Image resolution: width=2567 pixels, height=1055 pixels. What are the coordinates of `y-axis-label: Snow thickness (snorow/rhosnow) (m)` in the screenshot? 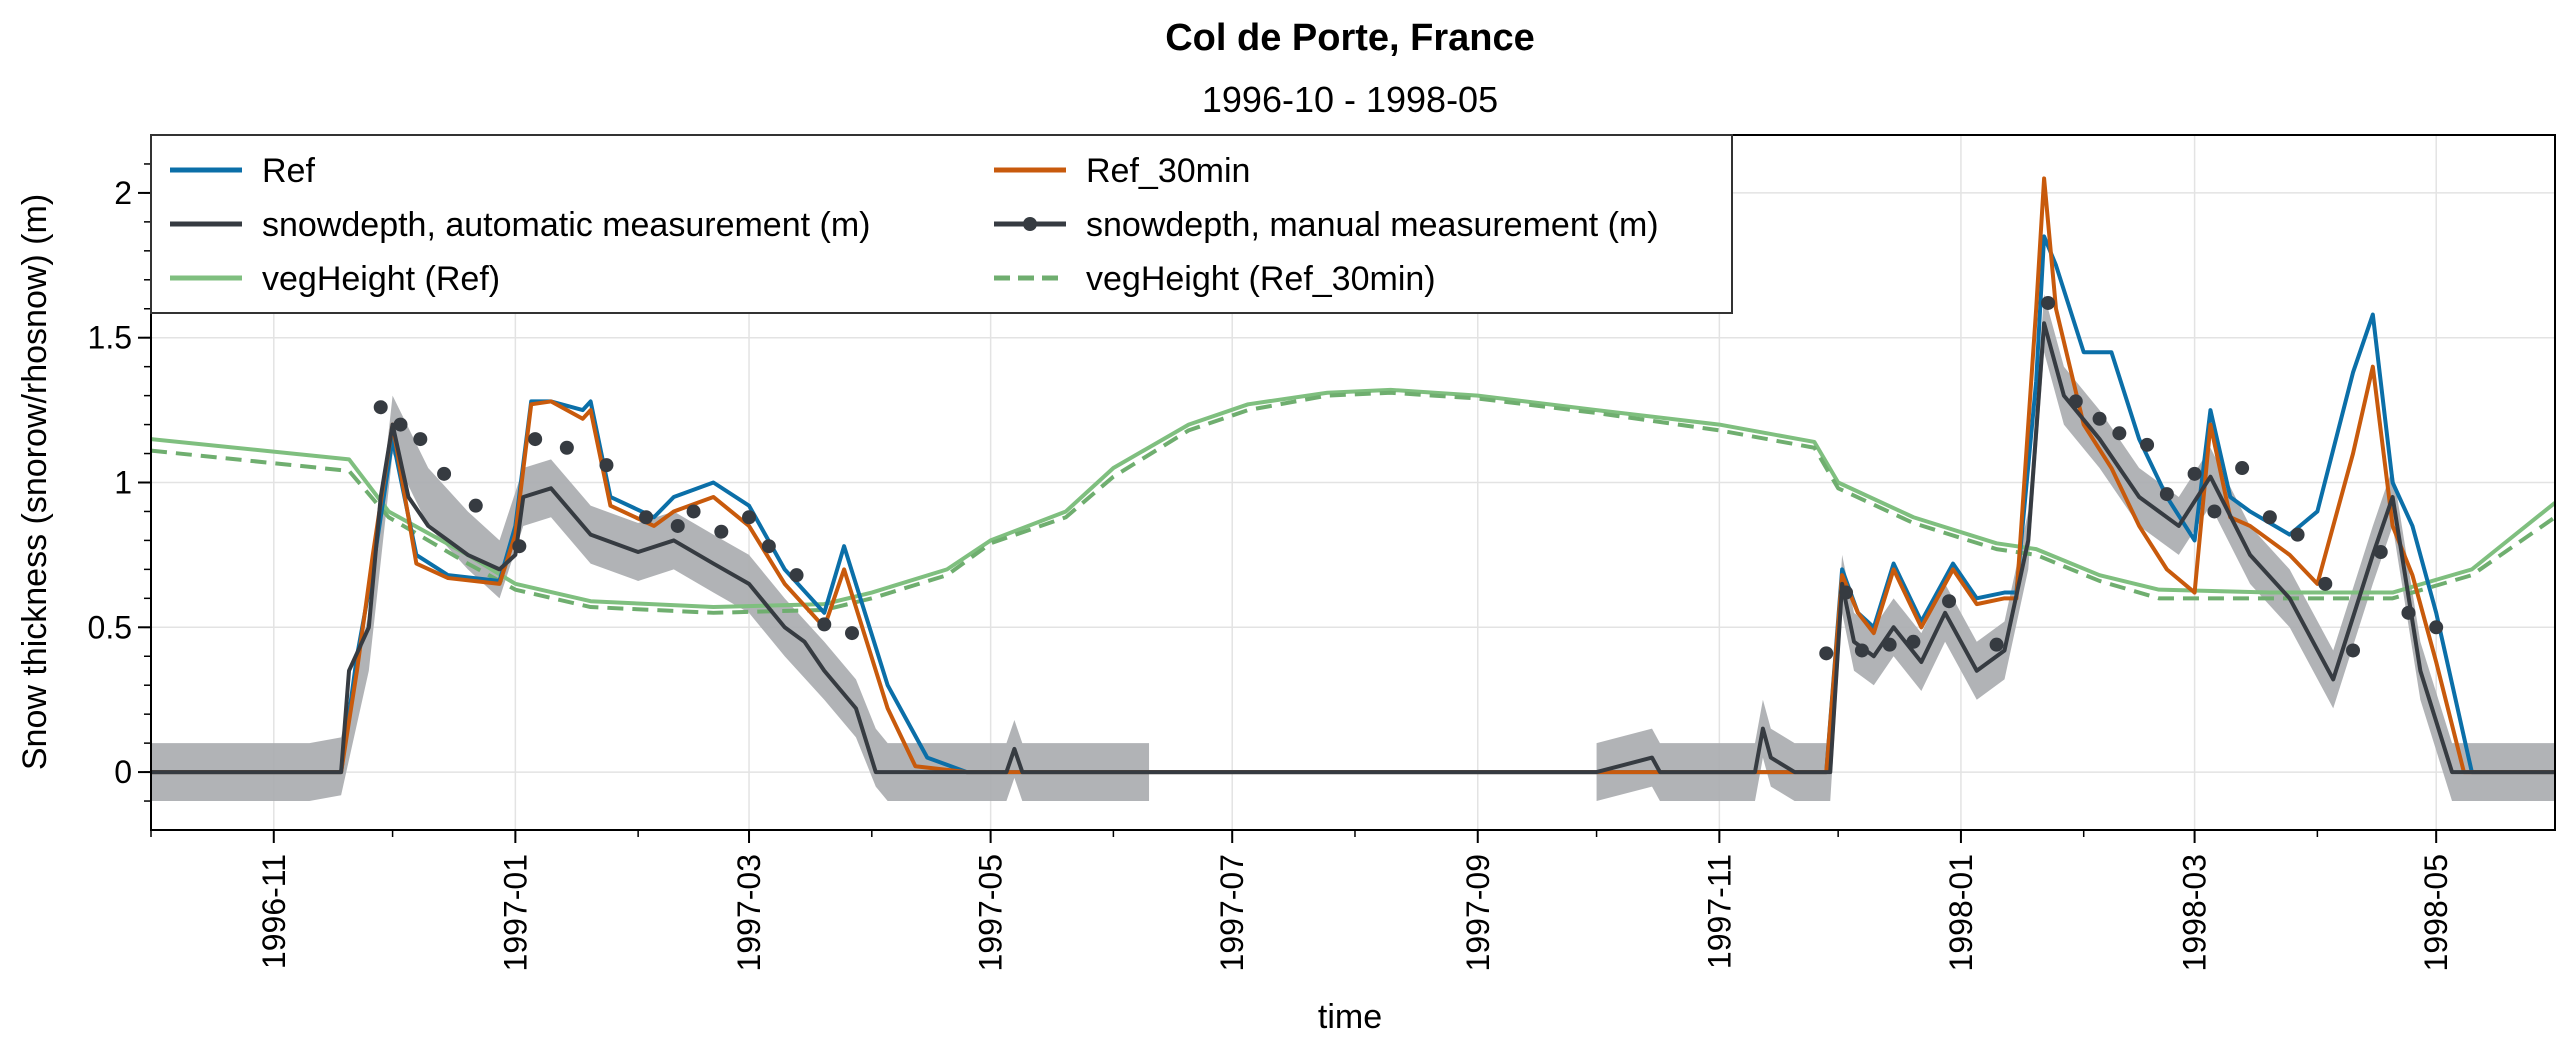 It's located at (35, 482).